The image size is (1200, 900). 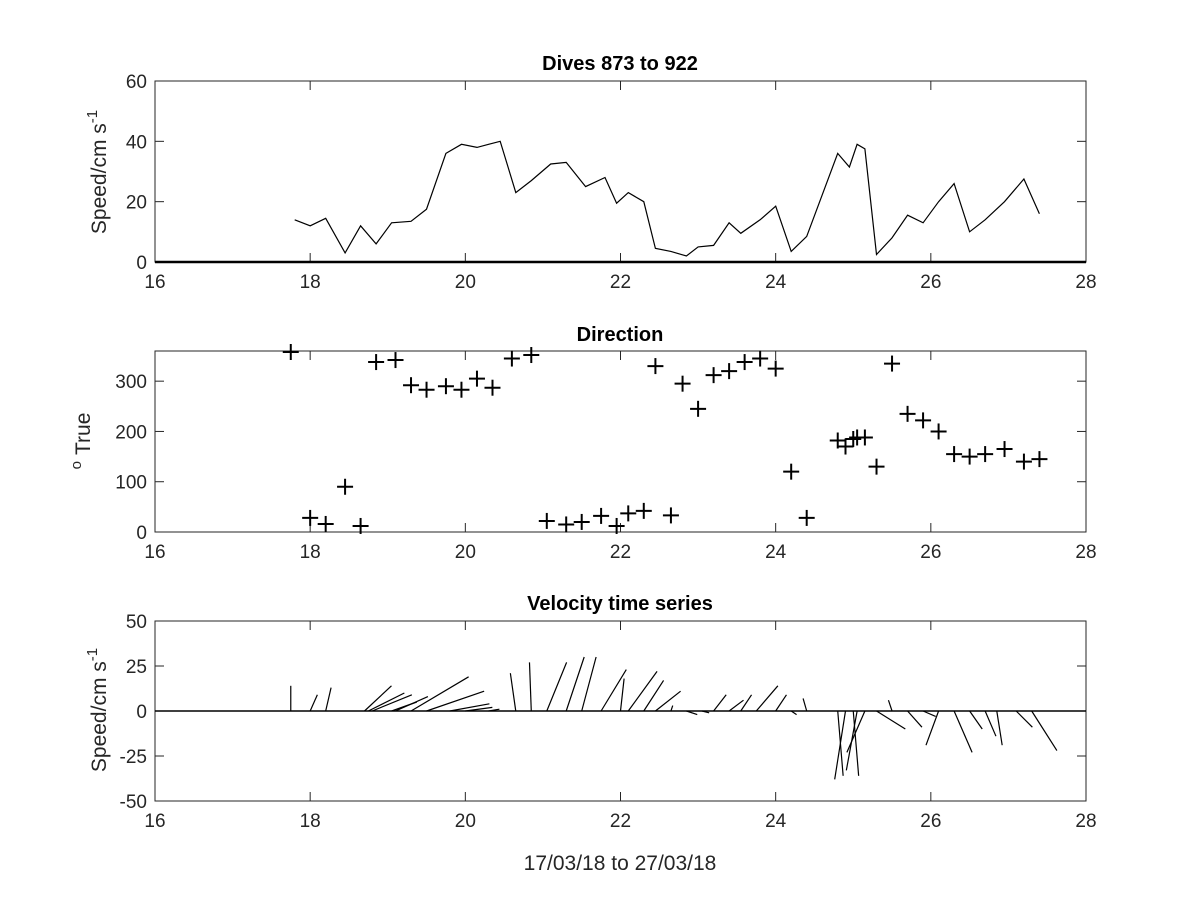 I want to click on direction-panel-ylabel: o True, so click(x=81, y=441).